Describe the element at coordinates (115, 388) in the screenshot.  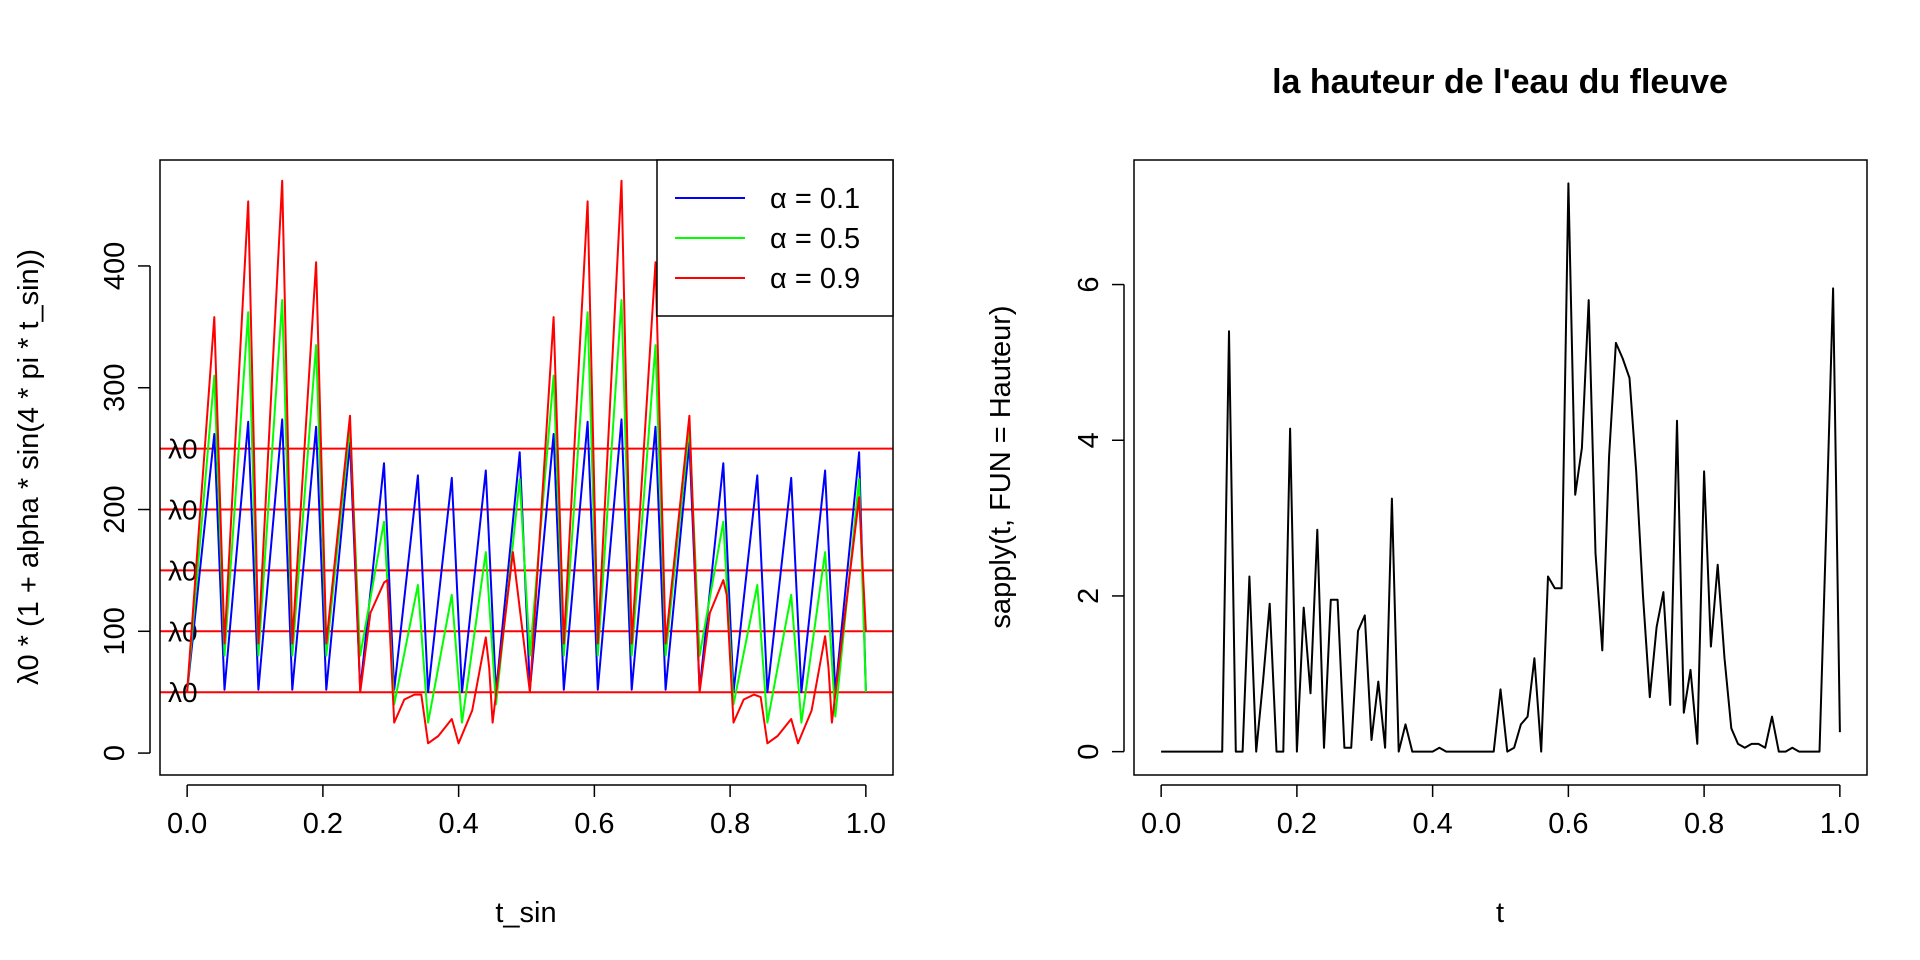
I see `left-y-tick-label-3: 300` at that location.